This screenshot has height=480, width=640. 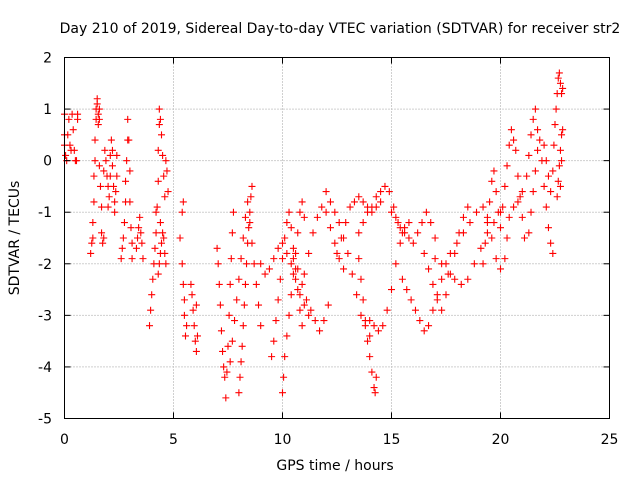 I want to click on y-tick-label: 1, so click(x=47, y=110).